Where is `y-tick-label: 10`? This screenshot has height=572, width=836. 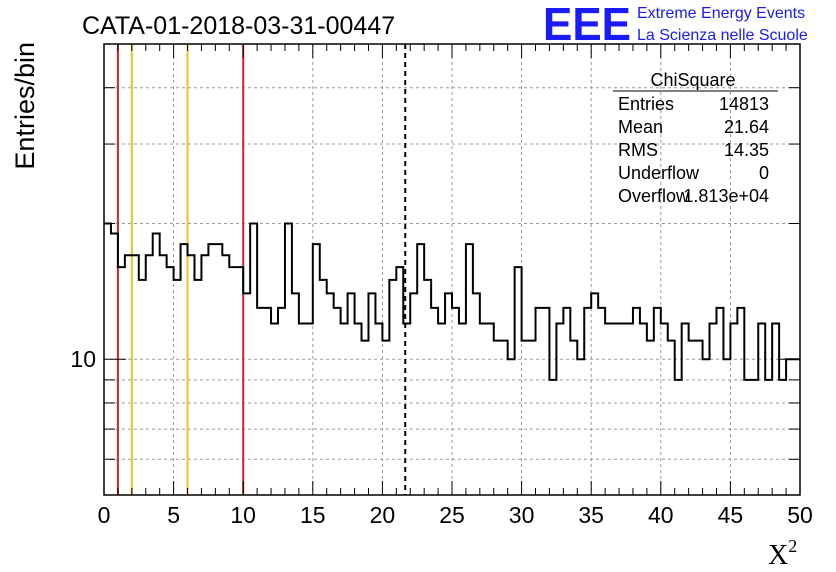 y-tick-label: 10 is located at coordinates (83, 359).